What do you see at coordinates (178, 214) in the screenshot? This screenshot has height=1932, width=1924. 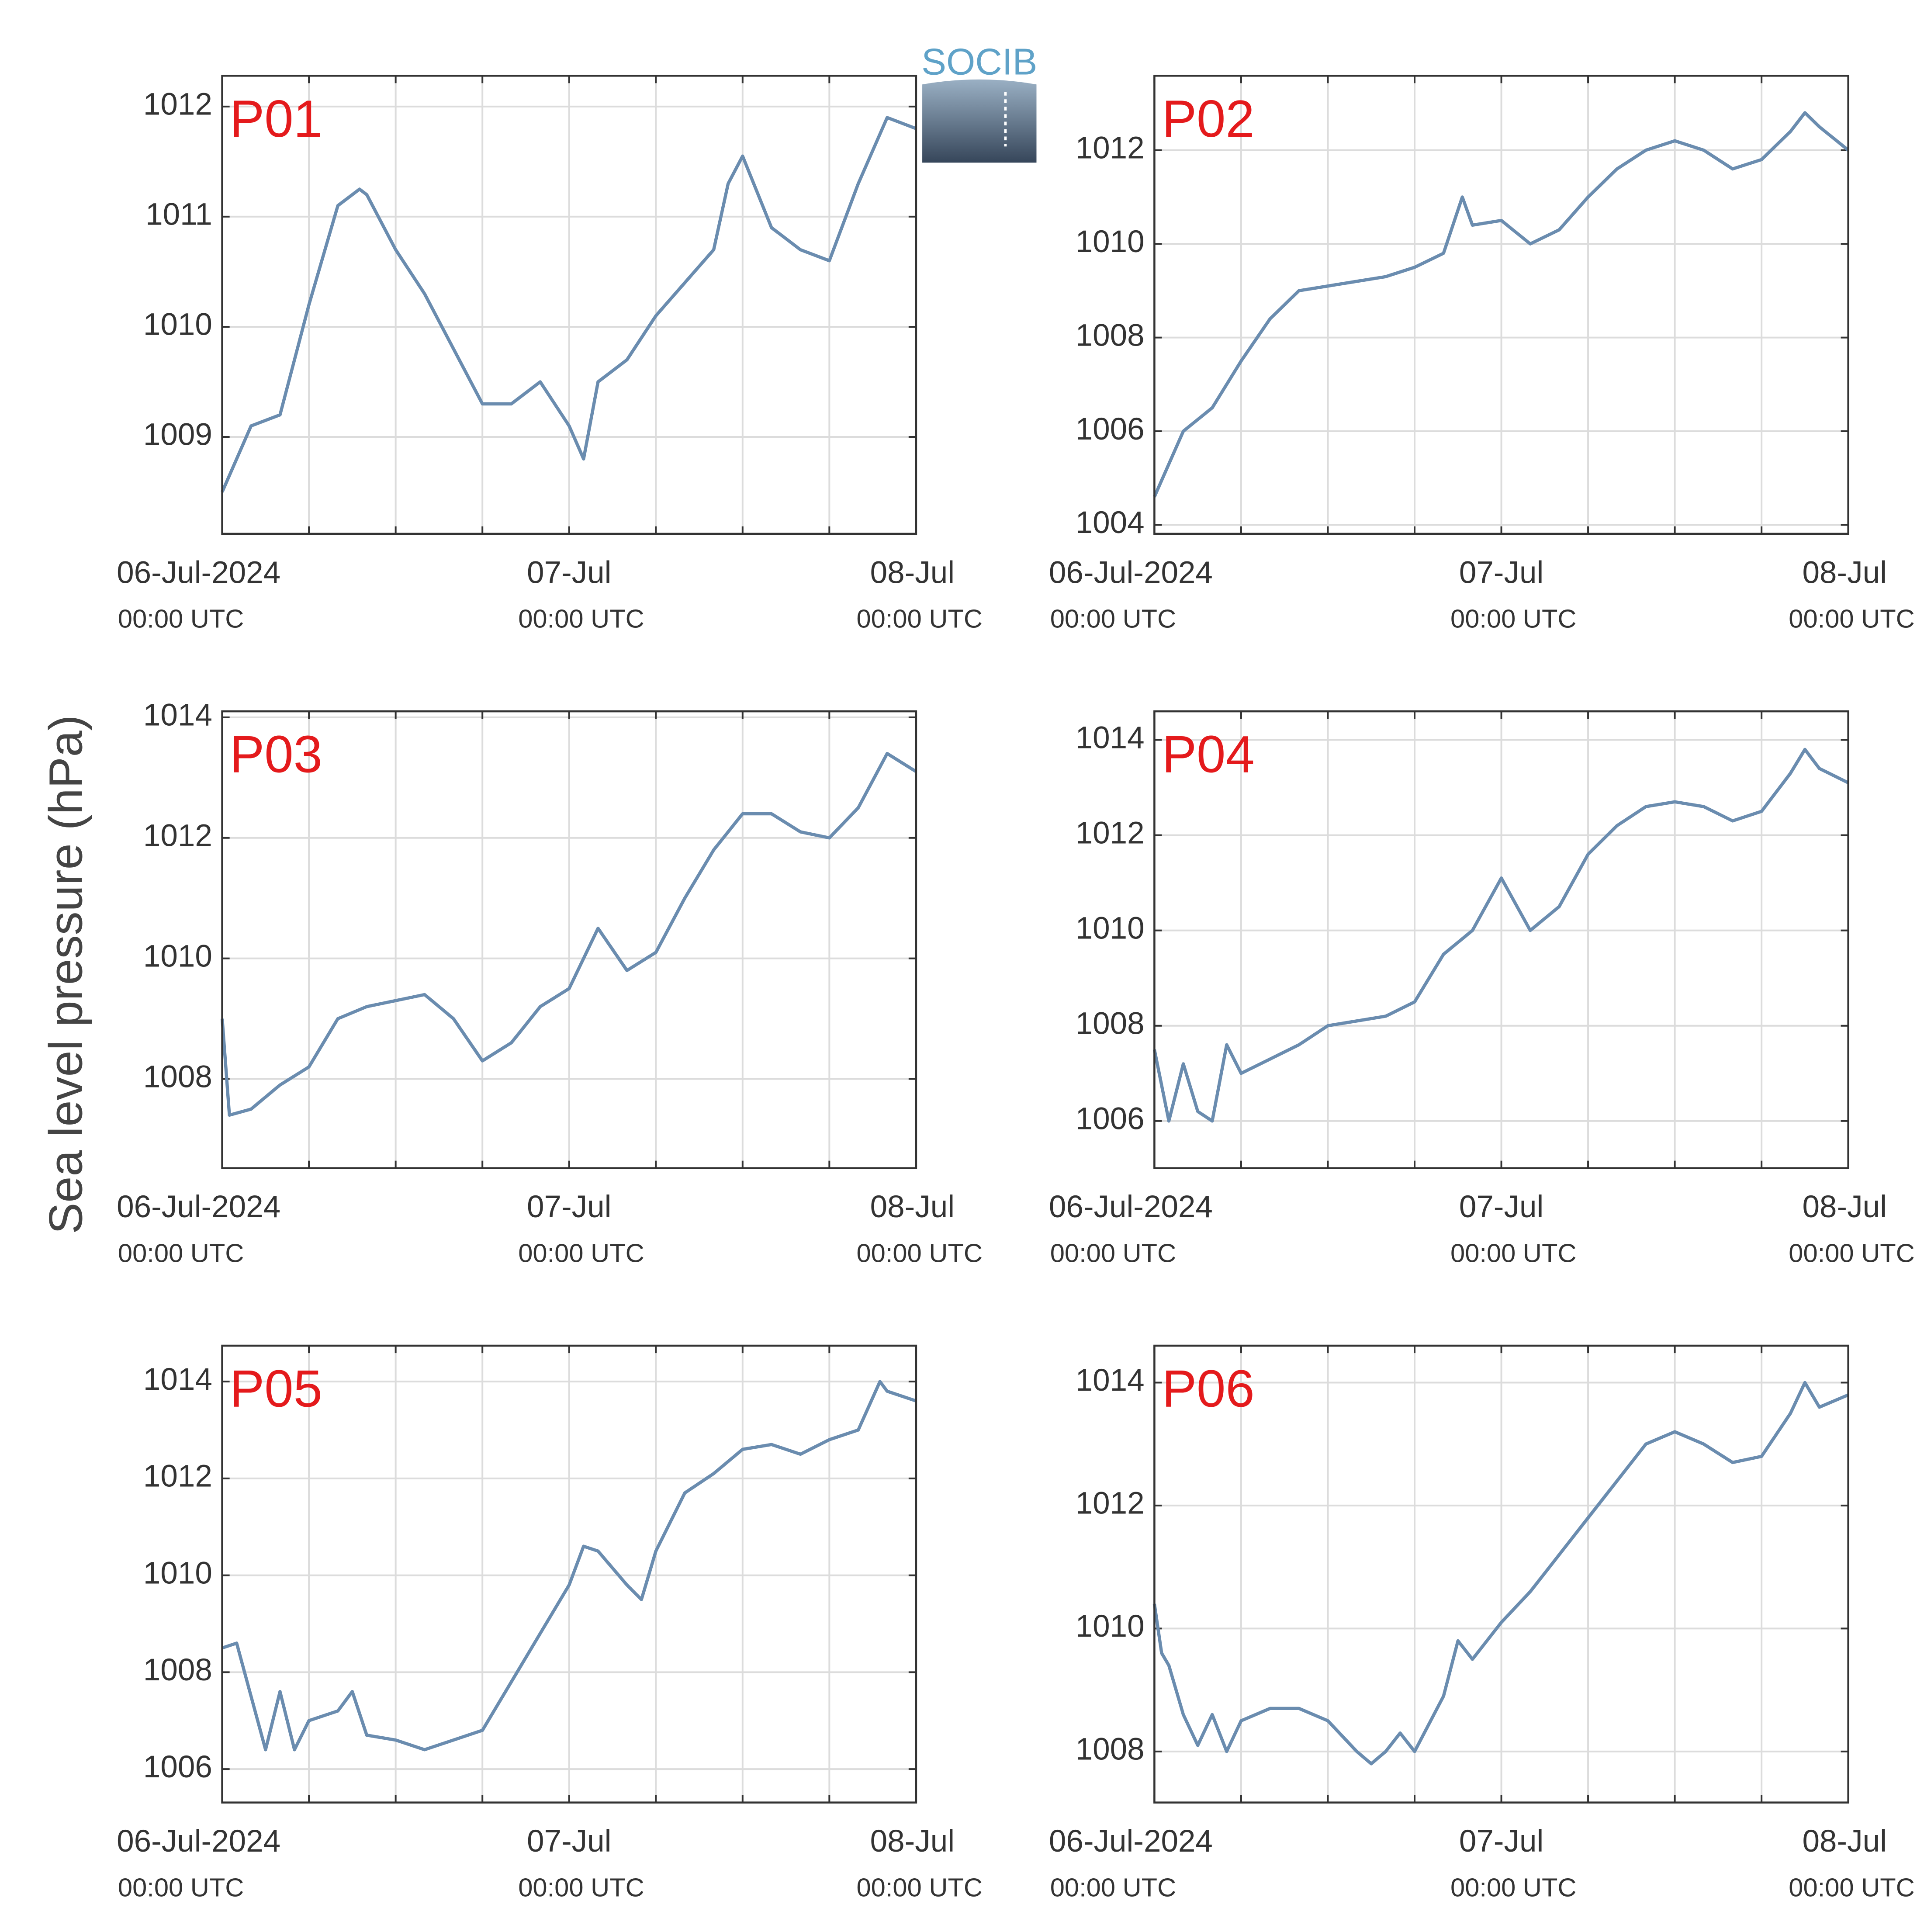 I see `y-tick-label: 1011` at bounding box center [178, 214].